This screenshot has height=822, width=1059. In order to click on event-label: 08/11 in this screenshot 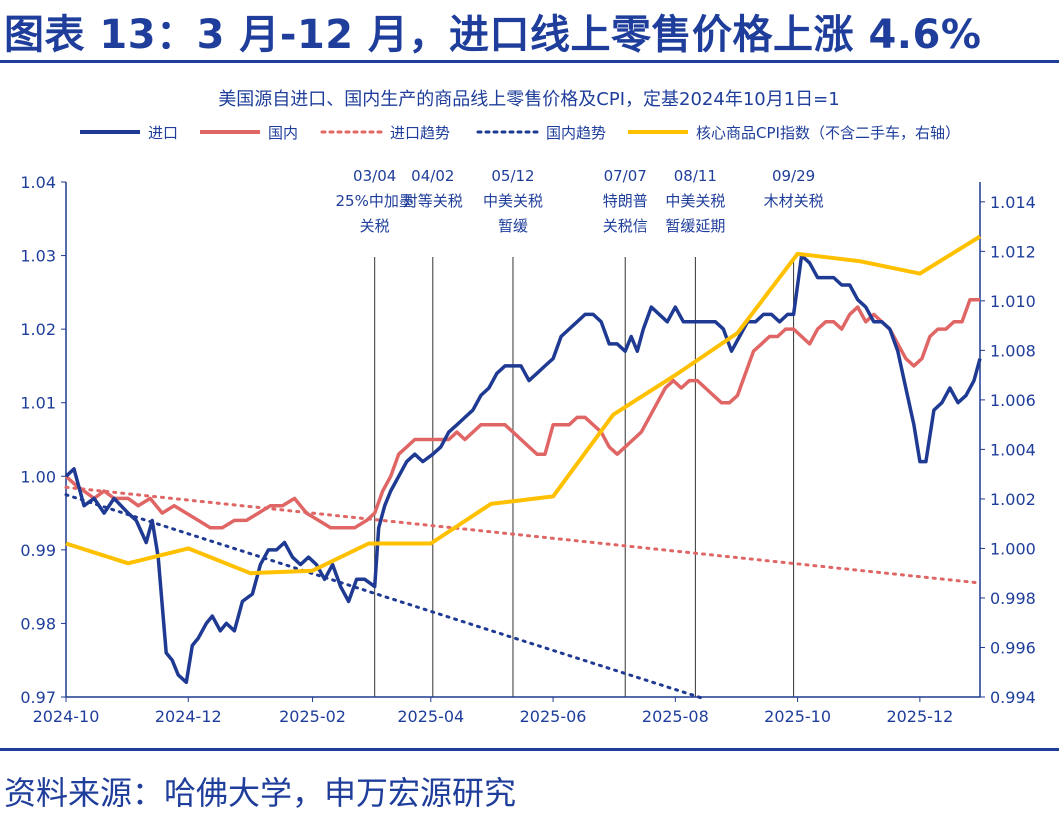, I will do `click(695, 176)`.